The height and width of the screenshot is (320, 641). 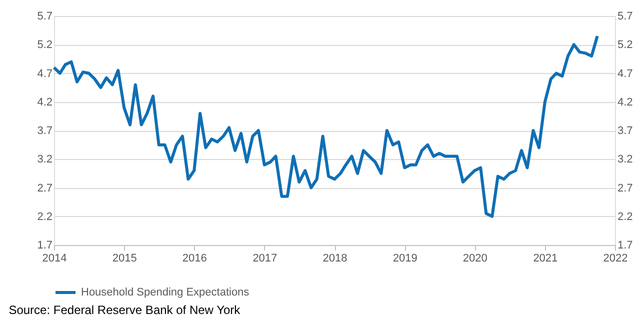 What do you see at coordinates (44, 216) in the screenshot?
I see `y-tick-label: 2.2` at bounding box center [44, 216].